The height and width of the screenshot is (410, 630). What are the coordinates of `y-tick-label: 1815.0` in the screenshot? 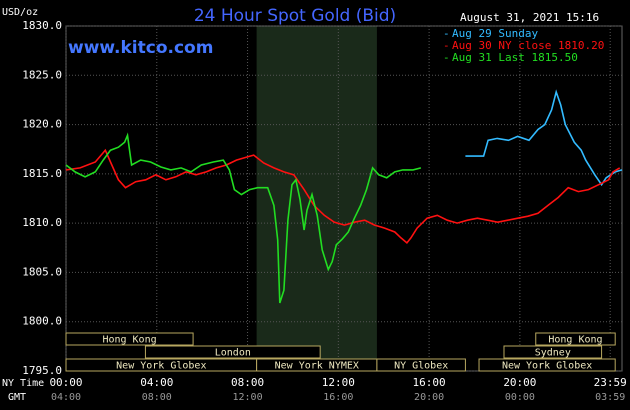 It's located at (42, 173).